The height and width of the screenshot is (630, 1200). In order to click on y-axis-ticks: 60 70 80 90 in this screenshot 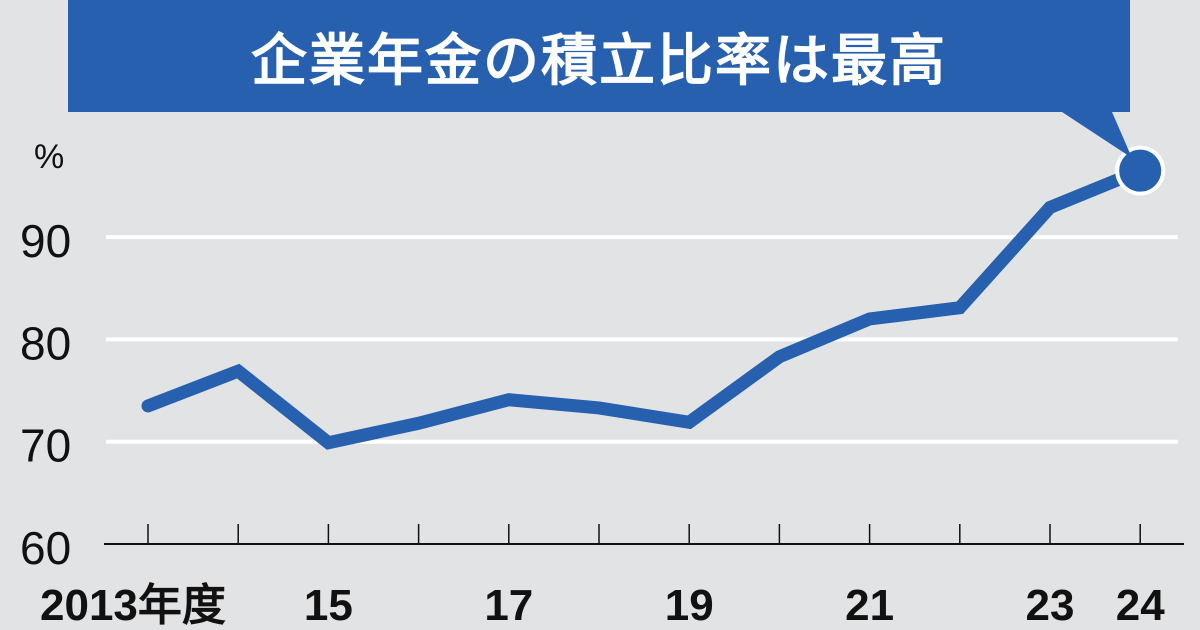, I will do `click(45, 394)`.